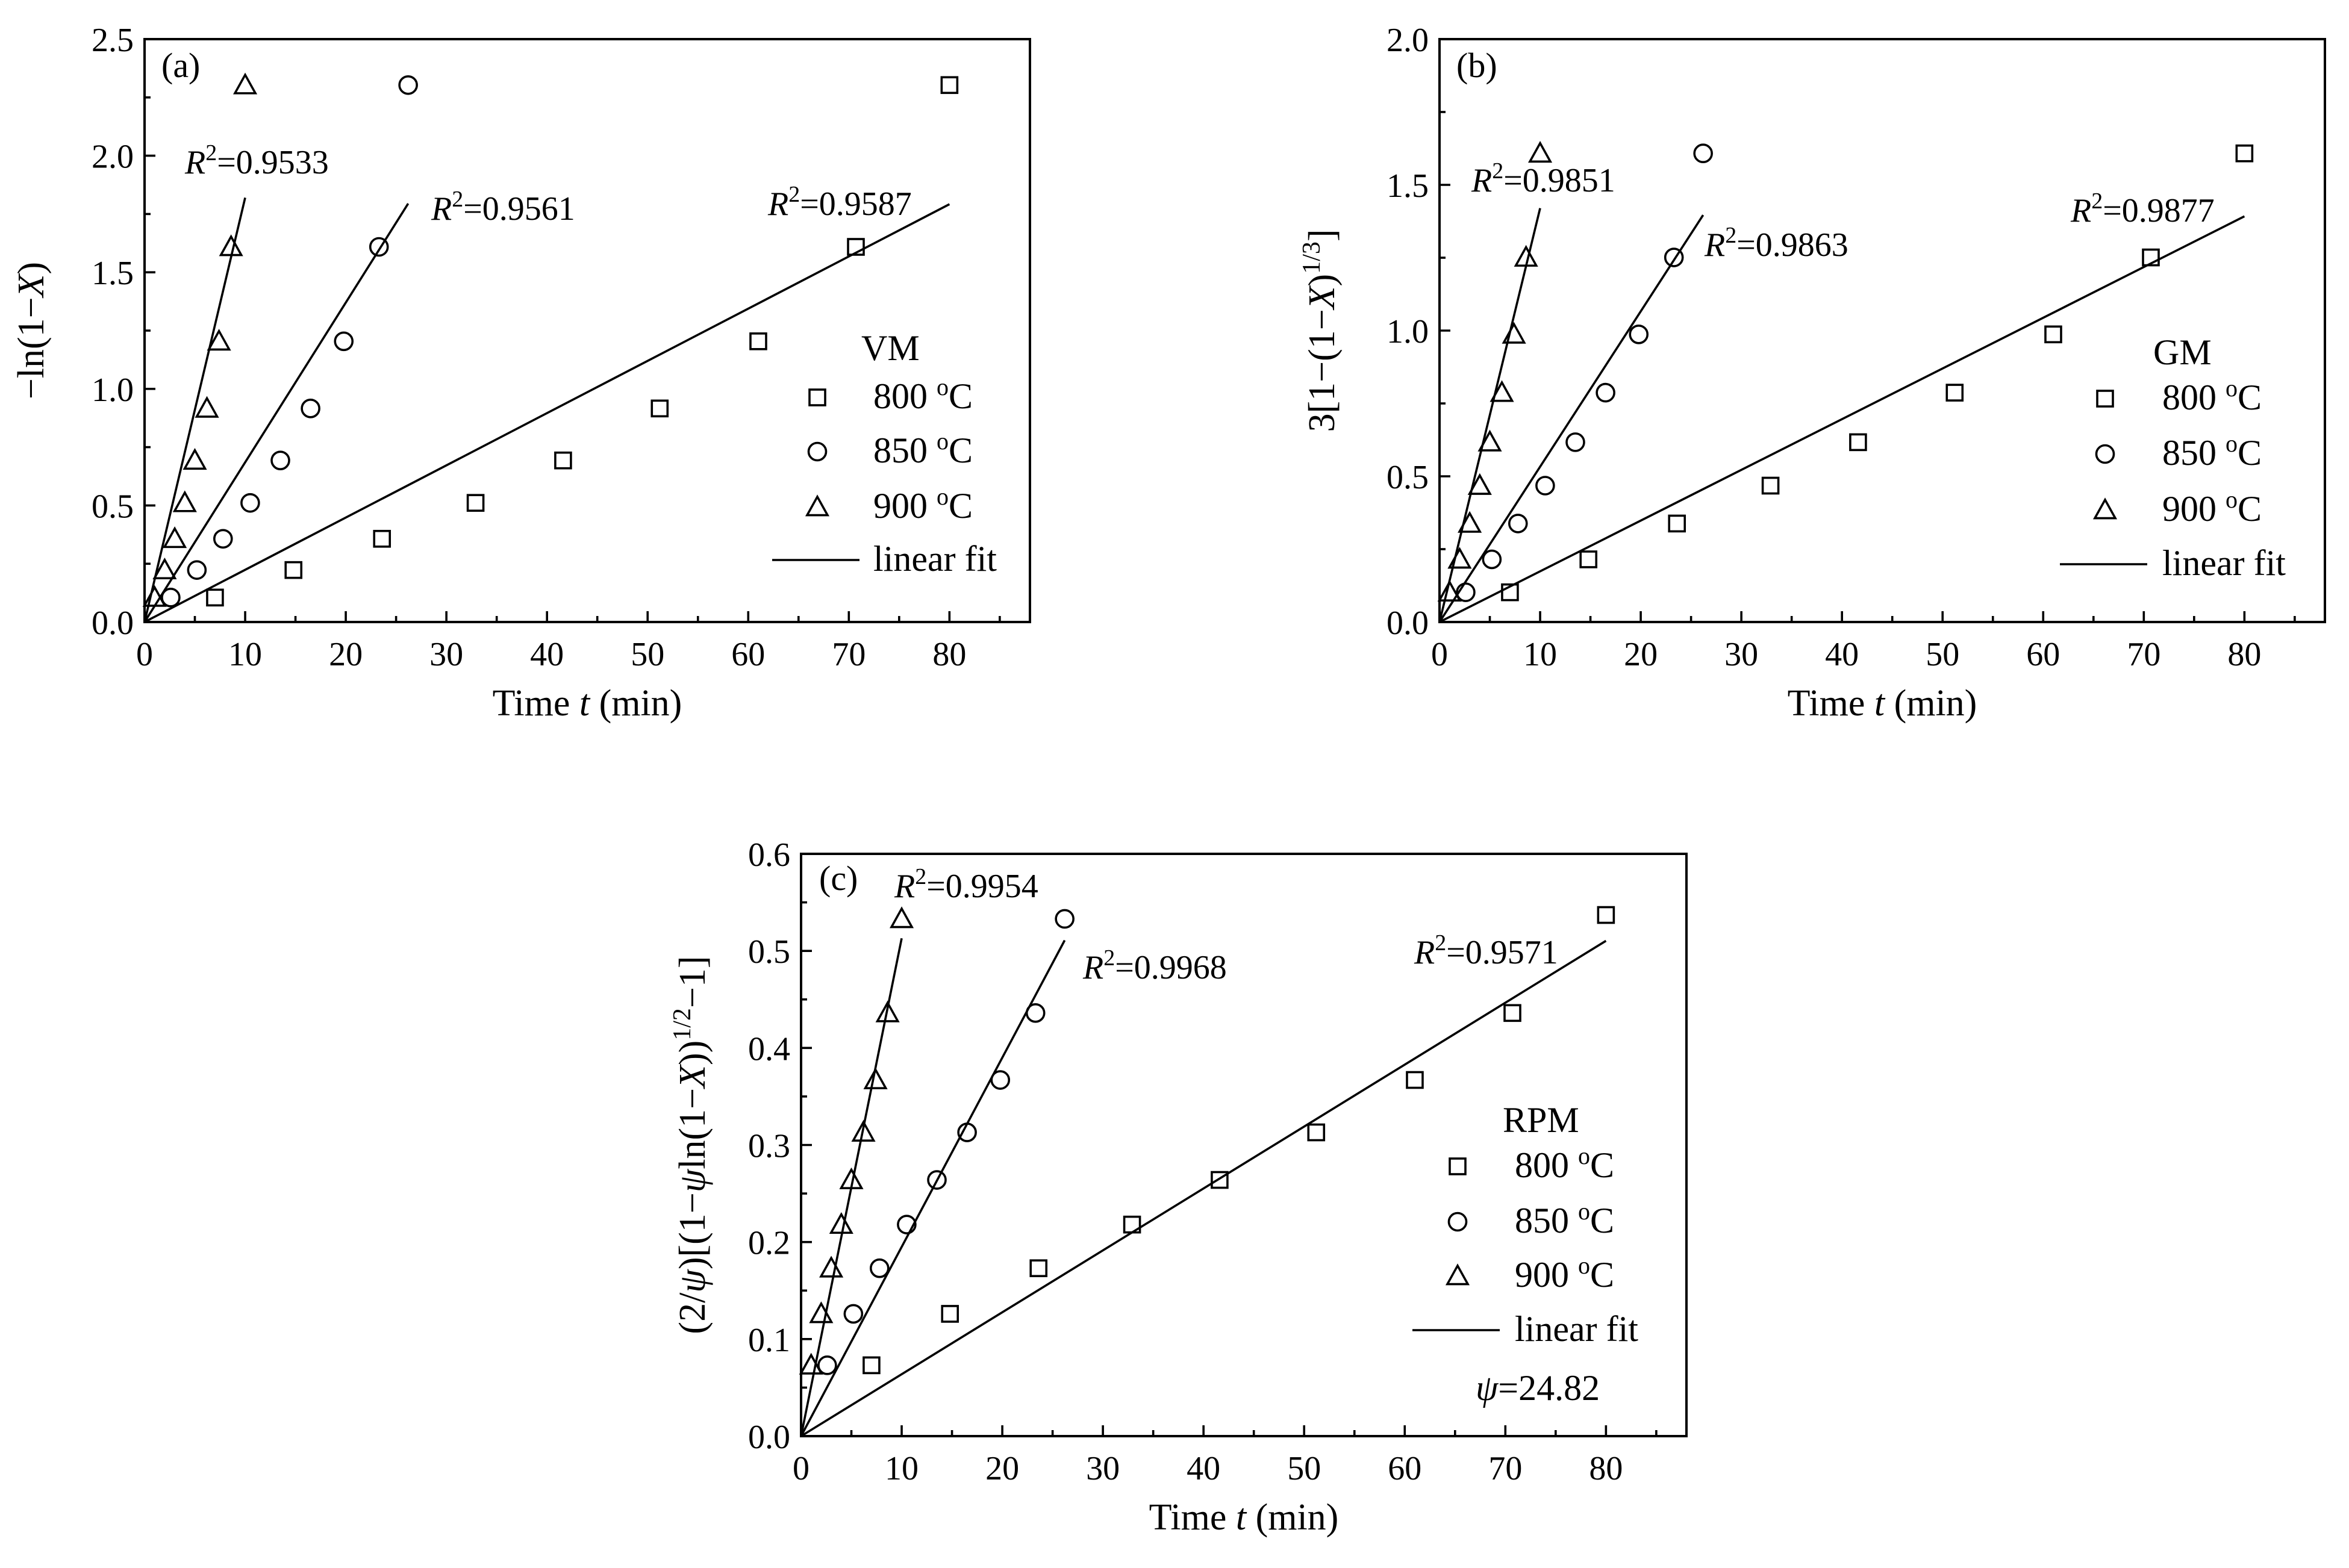 The height and width of the screenshot is (1568, 2349). What do you see at coordinates (113, 390) in the screenshot?
I see `y-tick-label-a: 1.0` at bounding box center [113, 390].